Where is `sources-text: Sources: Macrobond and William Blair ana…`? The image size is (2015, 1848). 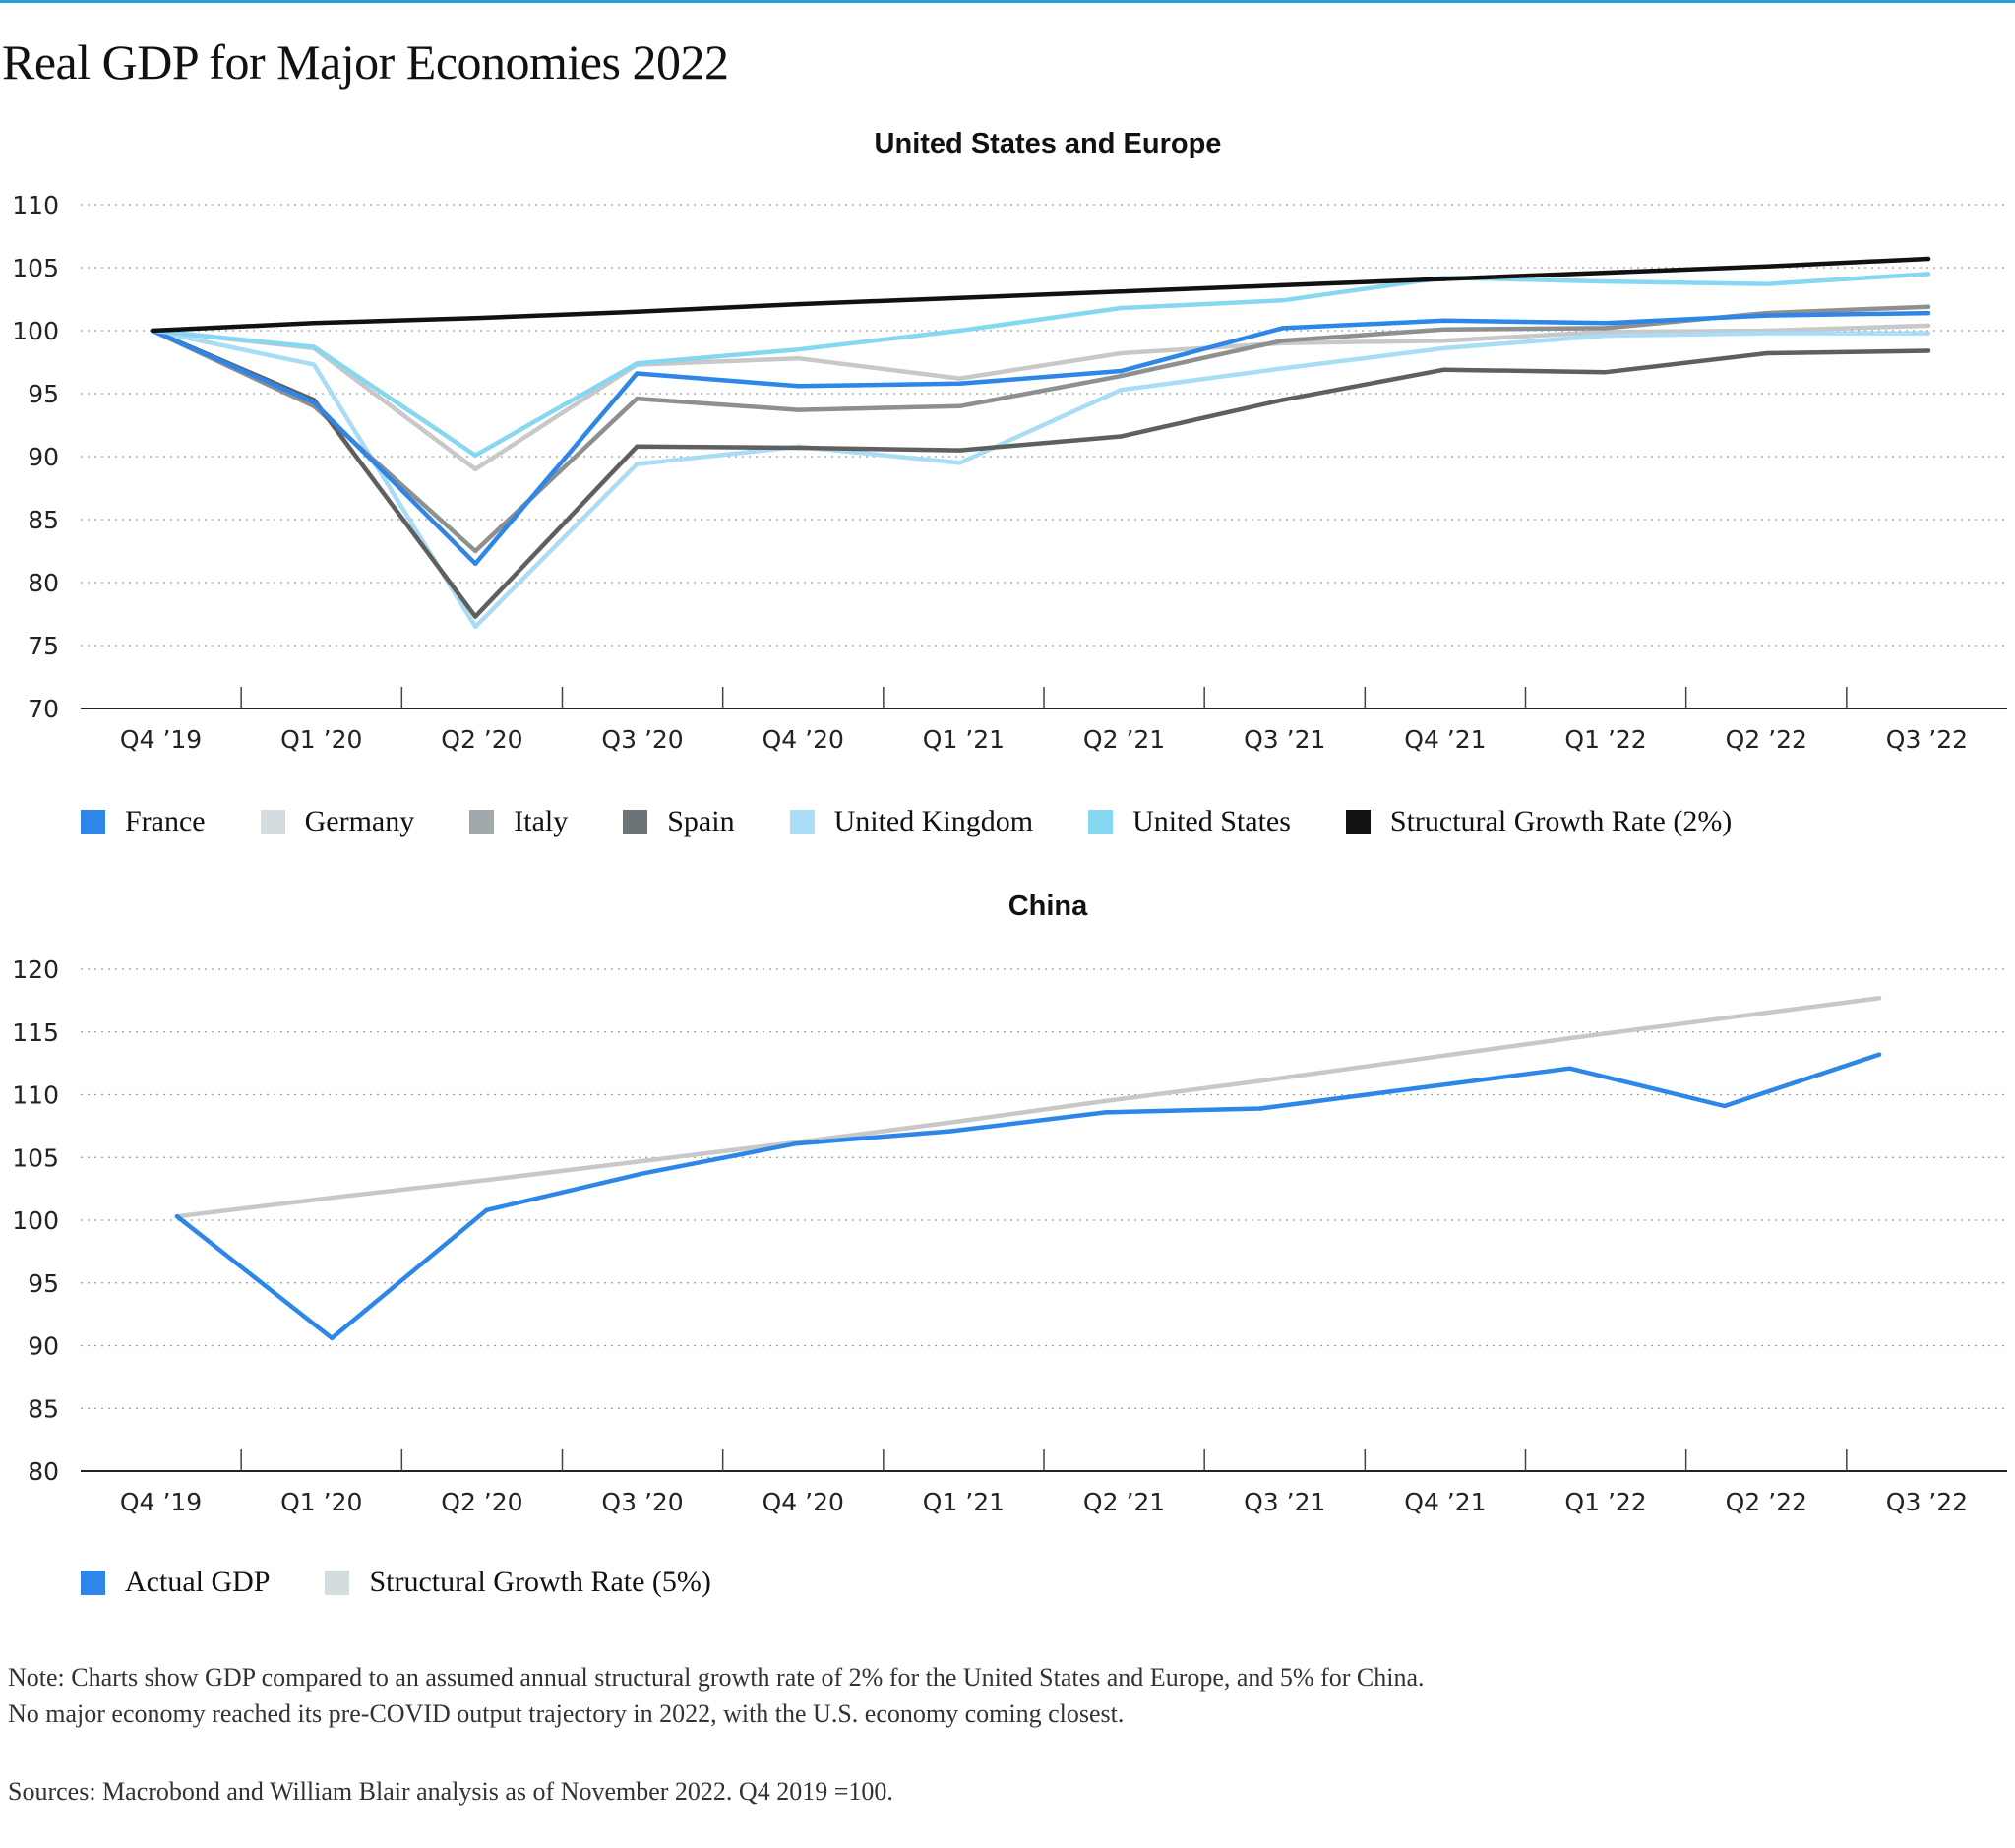 sources-text: Sources: Macrobond and William Blair ana… is located at coordinates (450, 1791).